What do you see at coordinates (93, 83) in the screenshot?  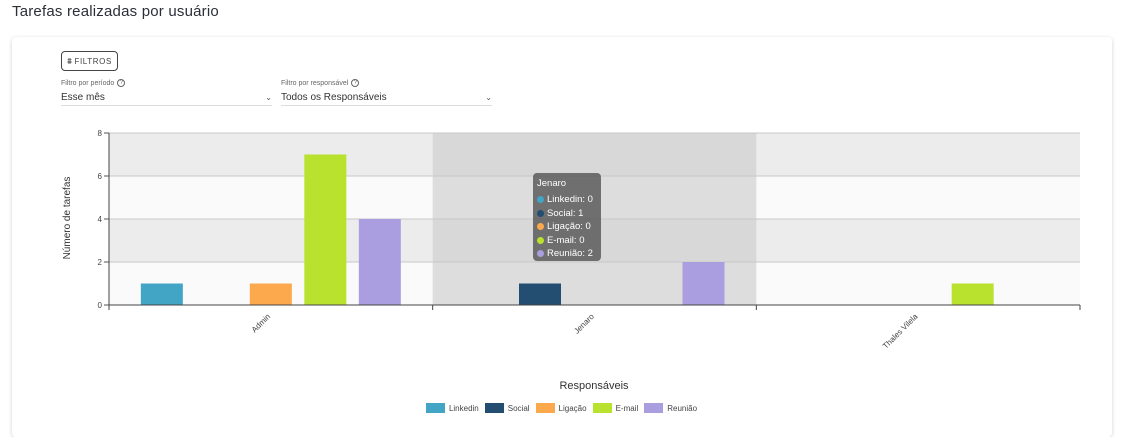 I see `period-filter-label: Filtro por período ?` at bounding box center [93, 83].